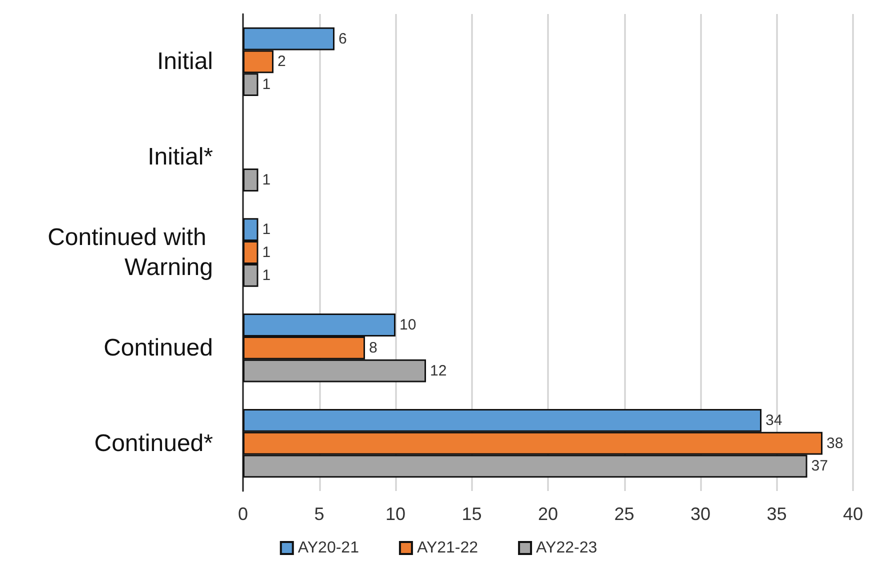 The width and height of the screenshot is (877, 569). Describe the element at coordinates (180, 157) in the screenshot. I see `y-tick-label: Initial*` at that location.